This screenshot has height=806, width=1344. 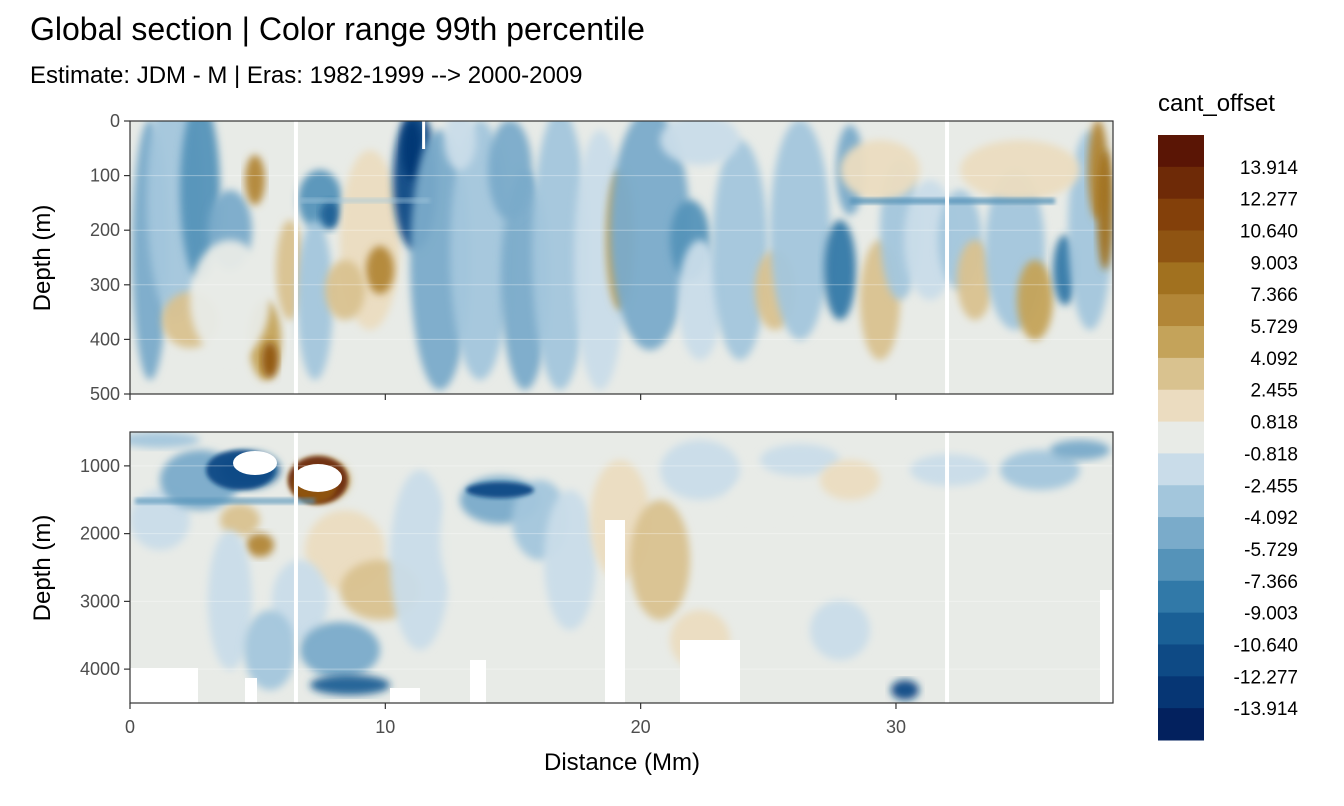 What do you see at coordinates (130, 727) in the screenshot?
I see `x-tick-label: 0` at bounding box center [130, 727].